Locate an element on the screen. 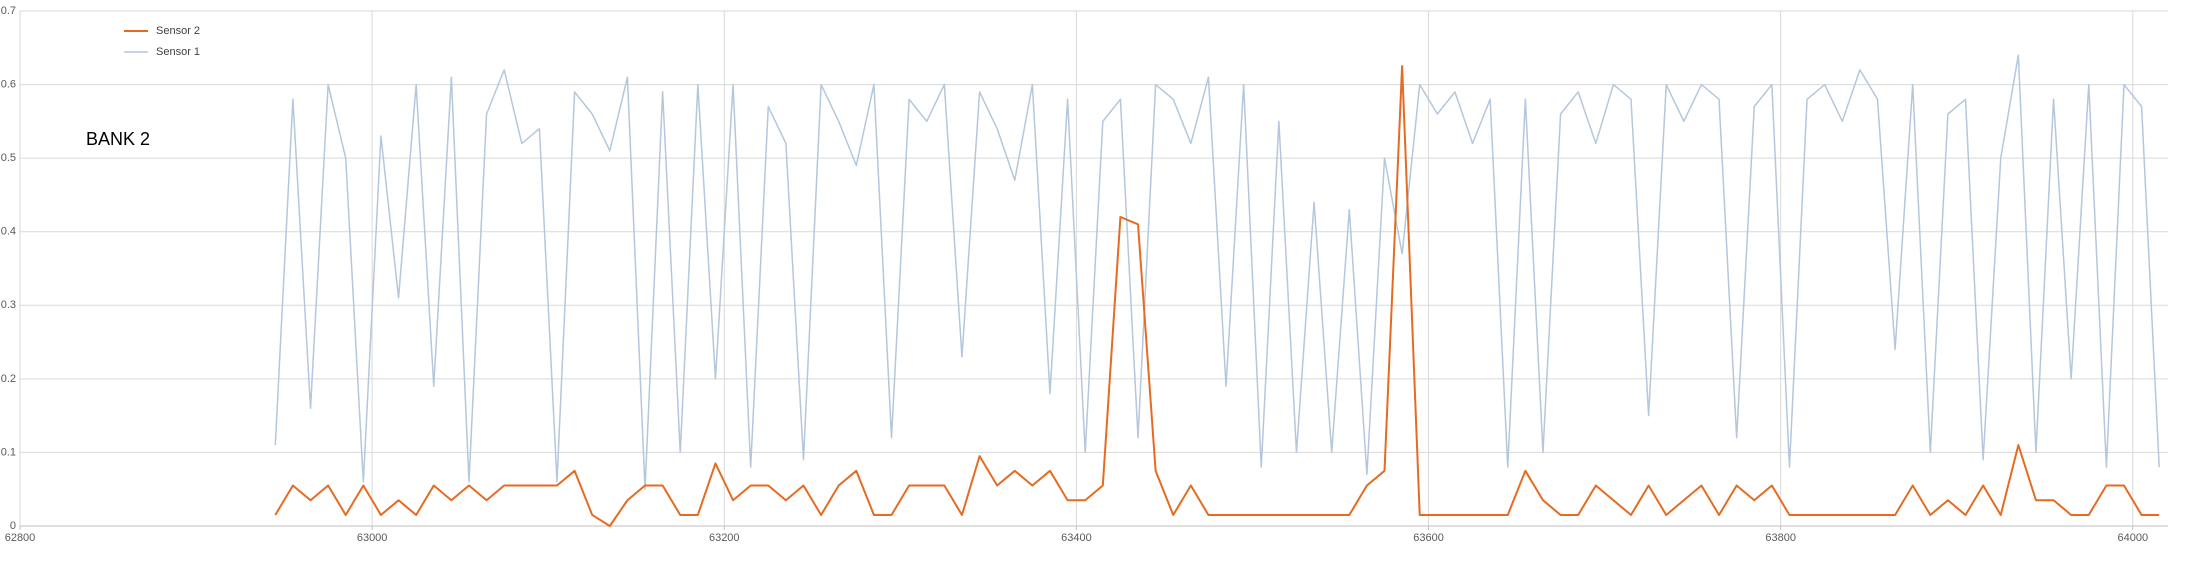 Image resolution: width=2200 pixels, height=579 pixels. y-tick-label: 0.4 is located at coordinates (8, 232).